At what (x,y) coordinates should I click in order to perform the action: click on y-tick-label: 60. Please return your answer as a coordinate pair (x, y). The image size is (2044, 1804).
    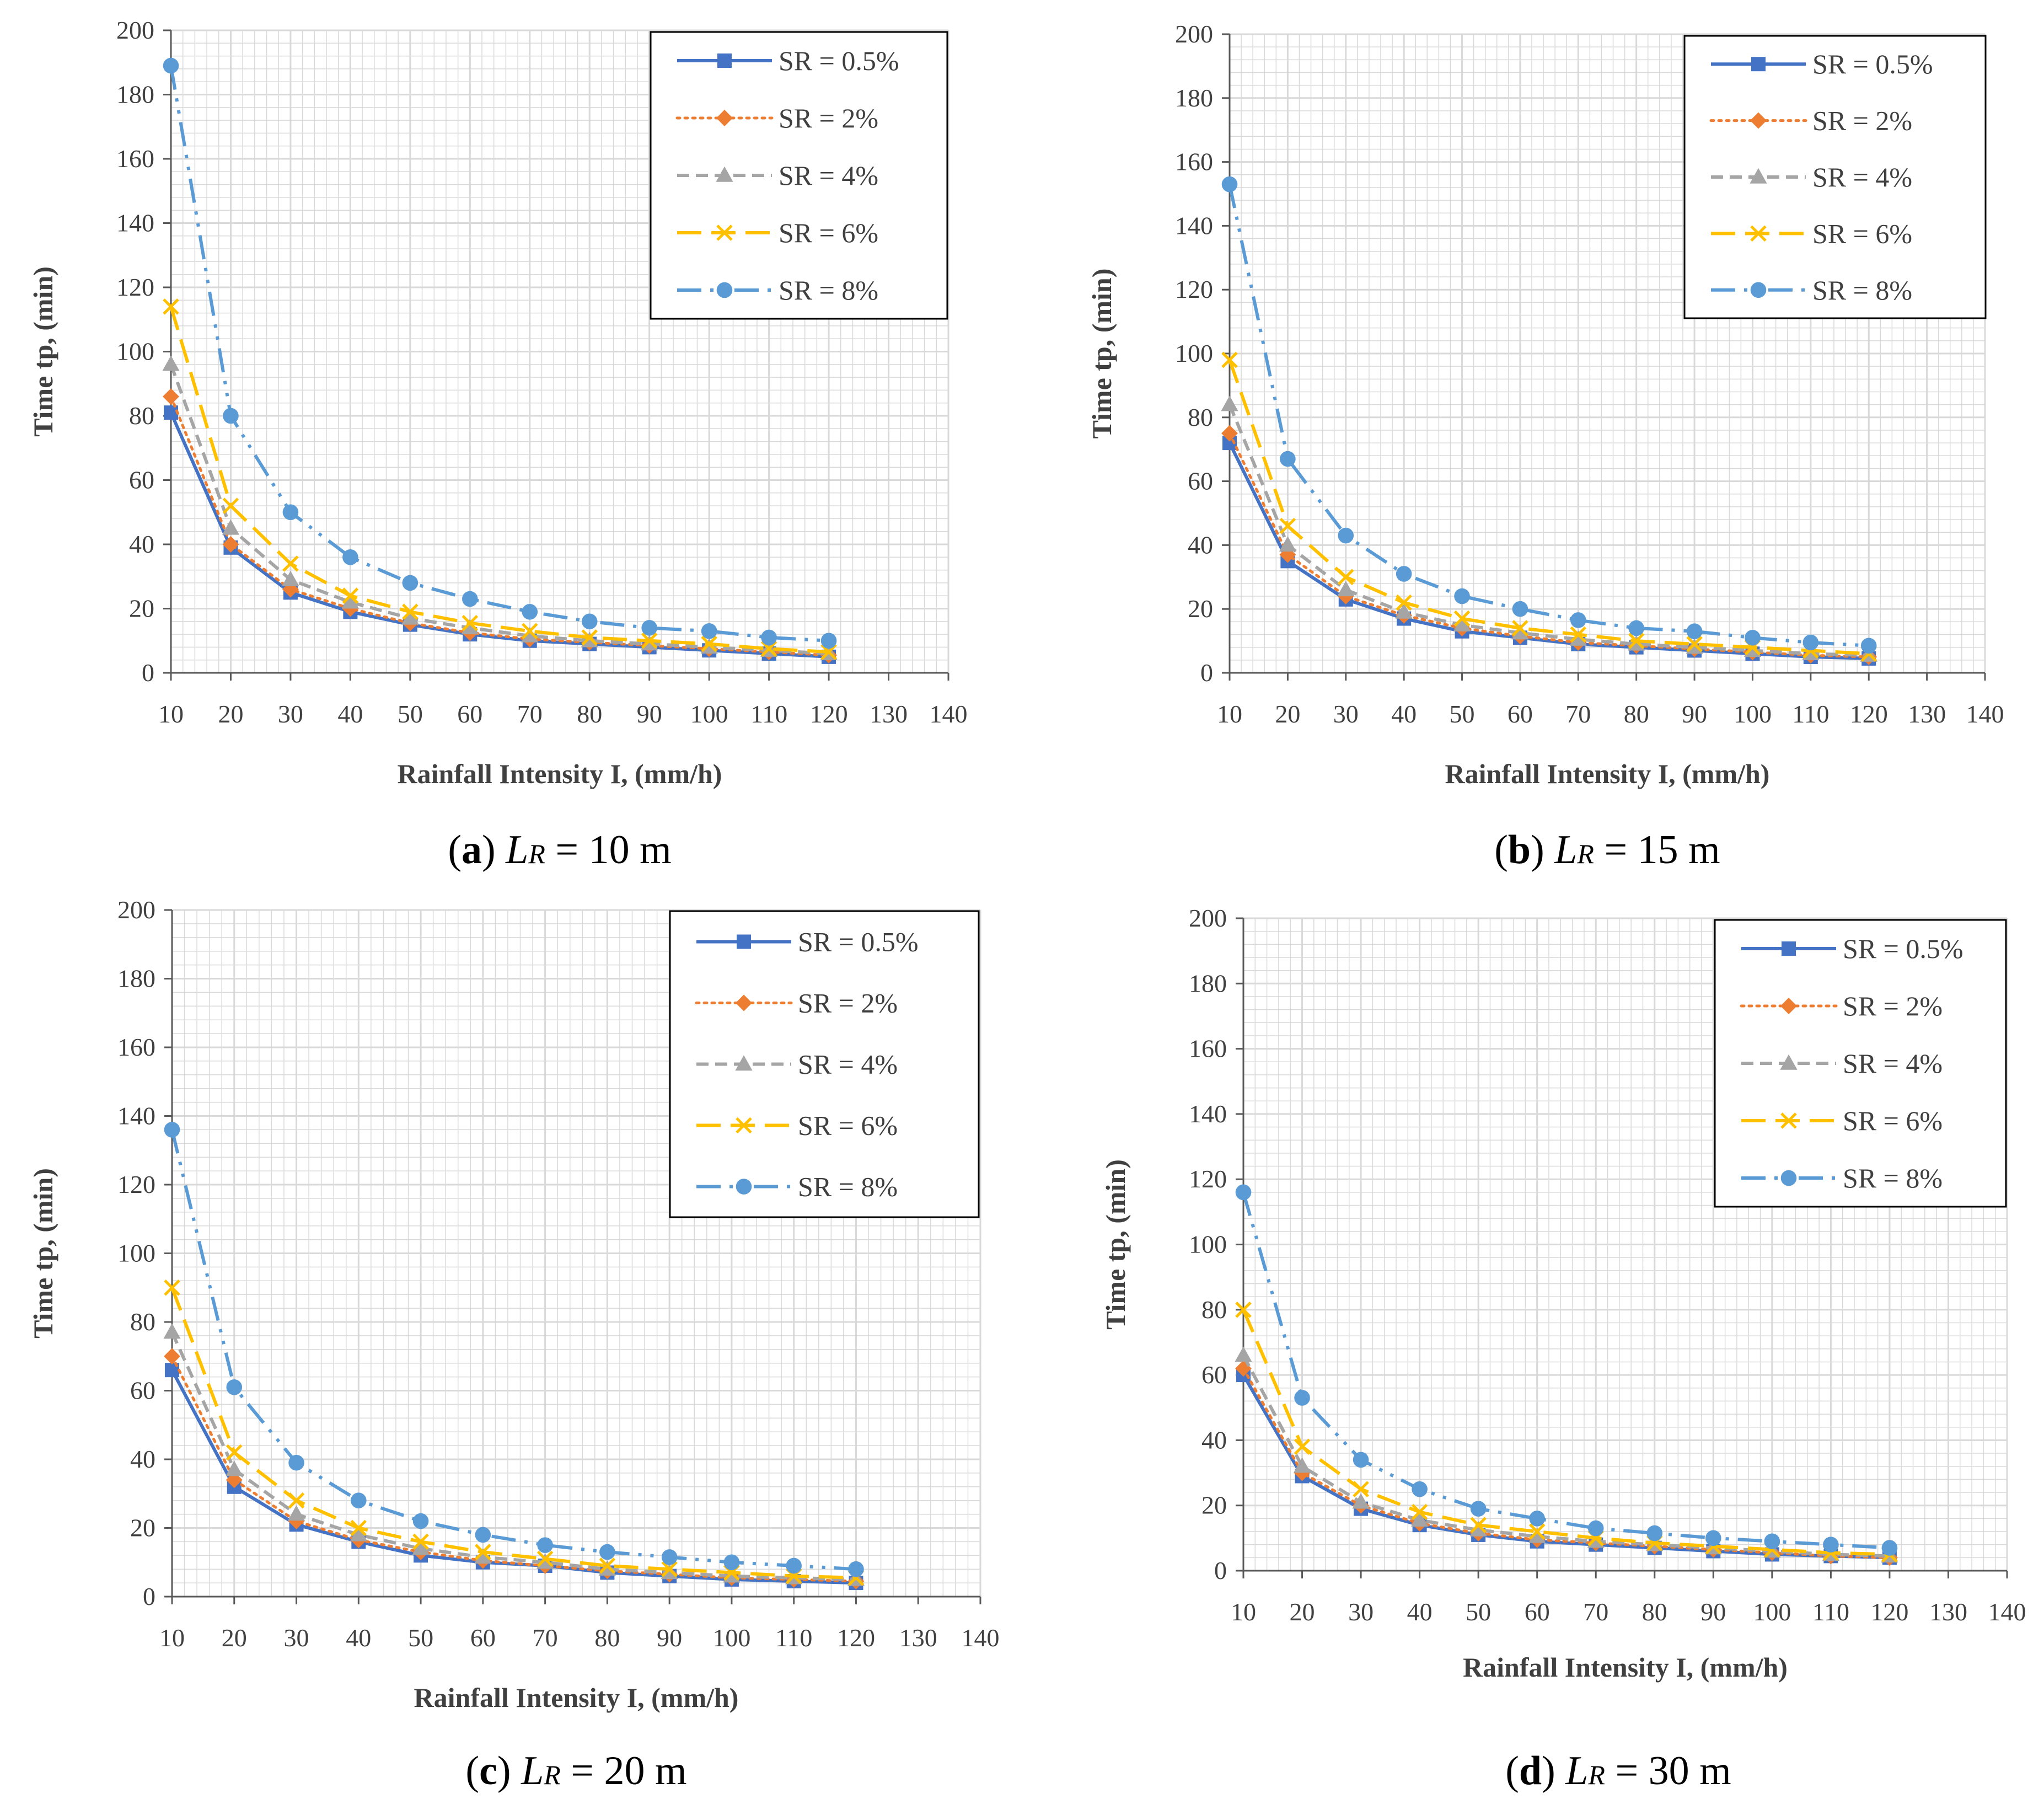
    Looking at the image, I should click on (1200, 481).